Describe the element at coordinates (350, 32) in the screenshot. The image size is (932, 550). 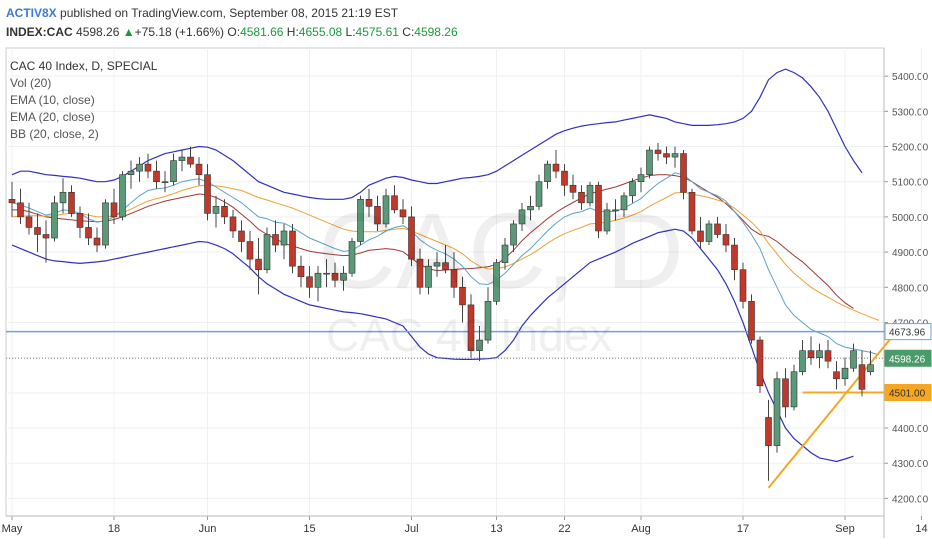
I see `low-label: L:` at that location.